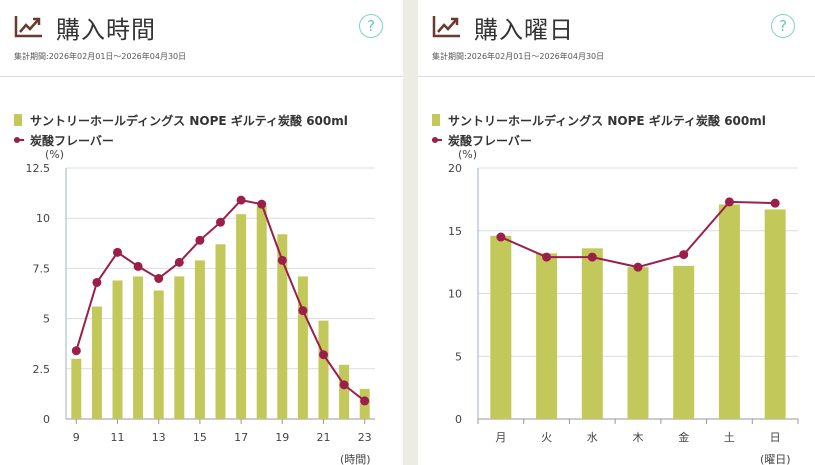 The width and height of the screenshot is (815, 465). What do you see at coordinates (524, 30) in the screenshot?
I see `panel-title: 購入曜日` at bounding box center [524, 30].